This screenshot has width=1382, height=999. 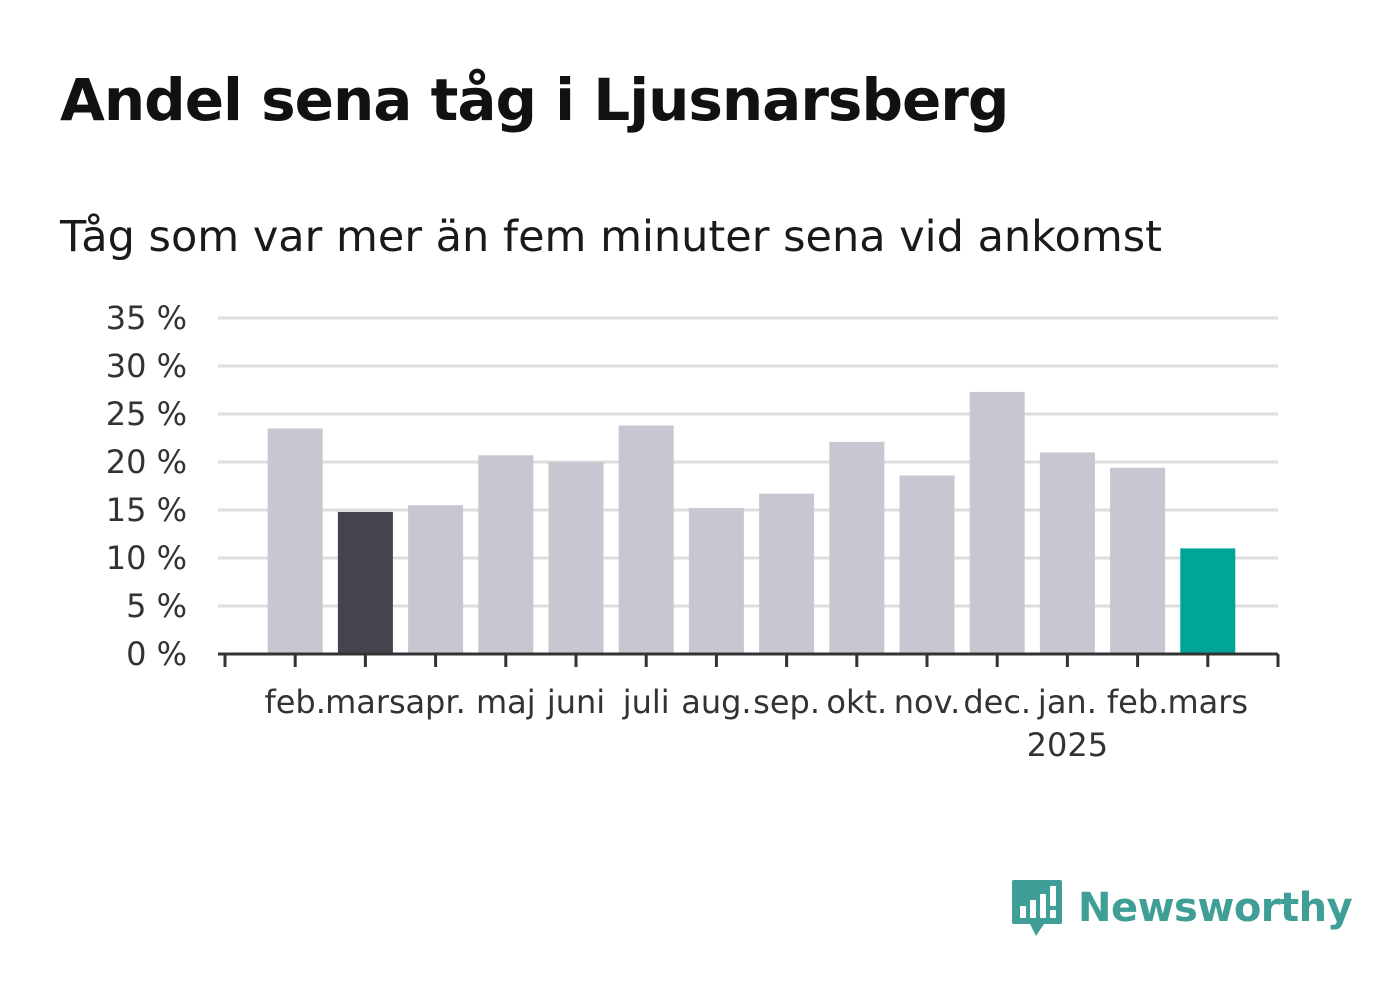 What do you see at coordinates (146, 318) in the screenshot?
I see `y-tick-label: 35 %` at bounding box center [146, 318].